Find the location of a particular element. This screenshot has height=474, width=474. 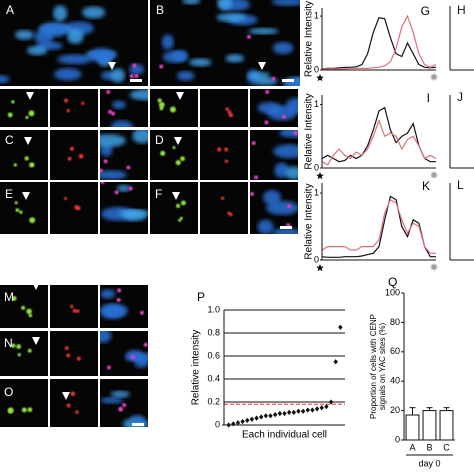

y-tick-label: 0.2 is located at coordinates (213, 401).